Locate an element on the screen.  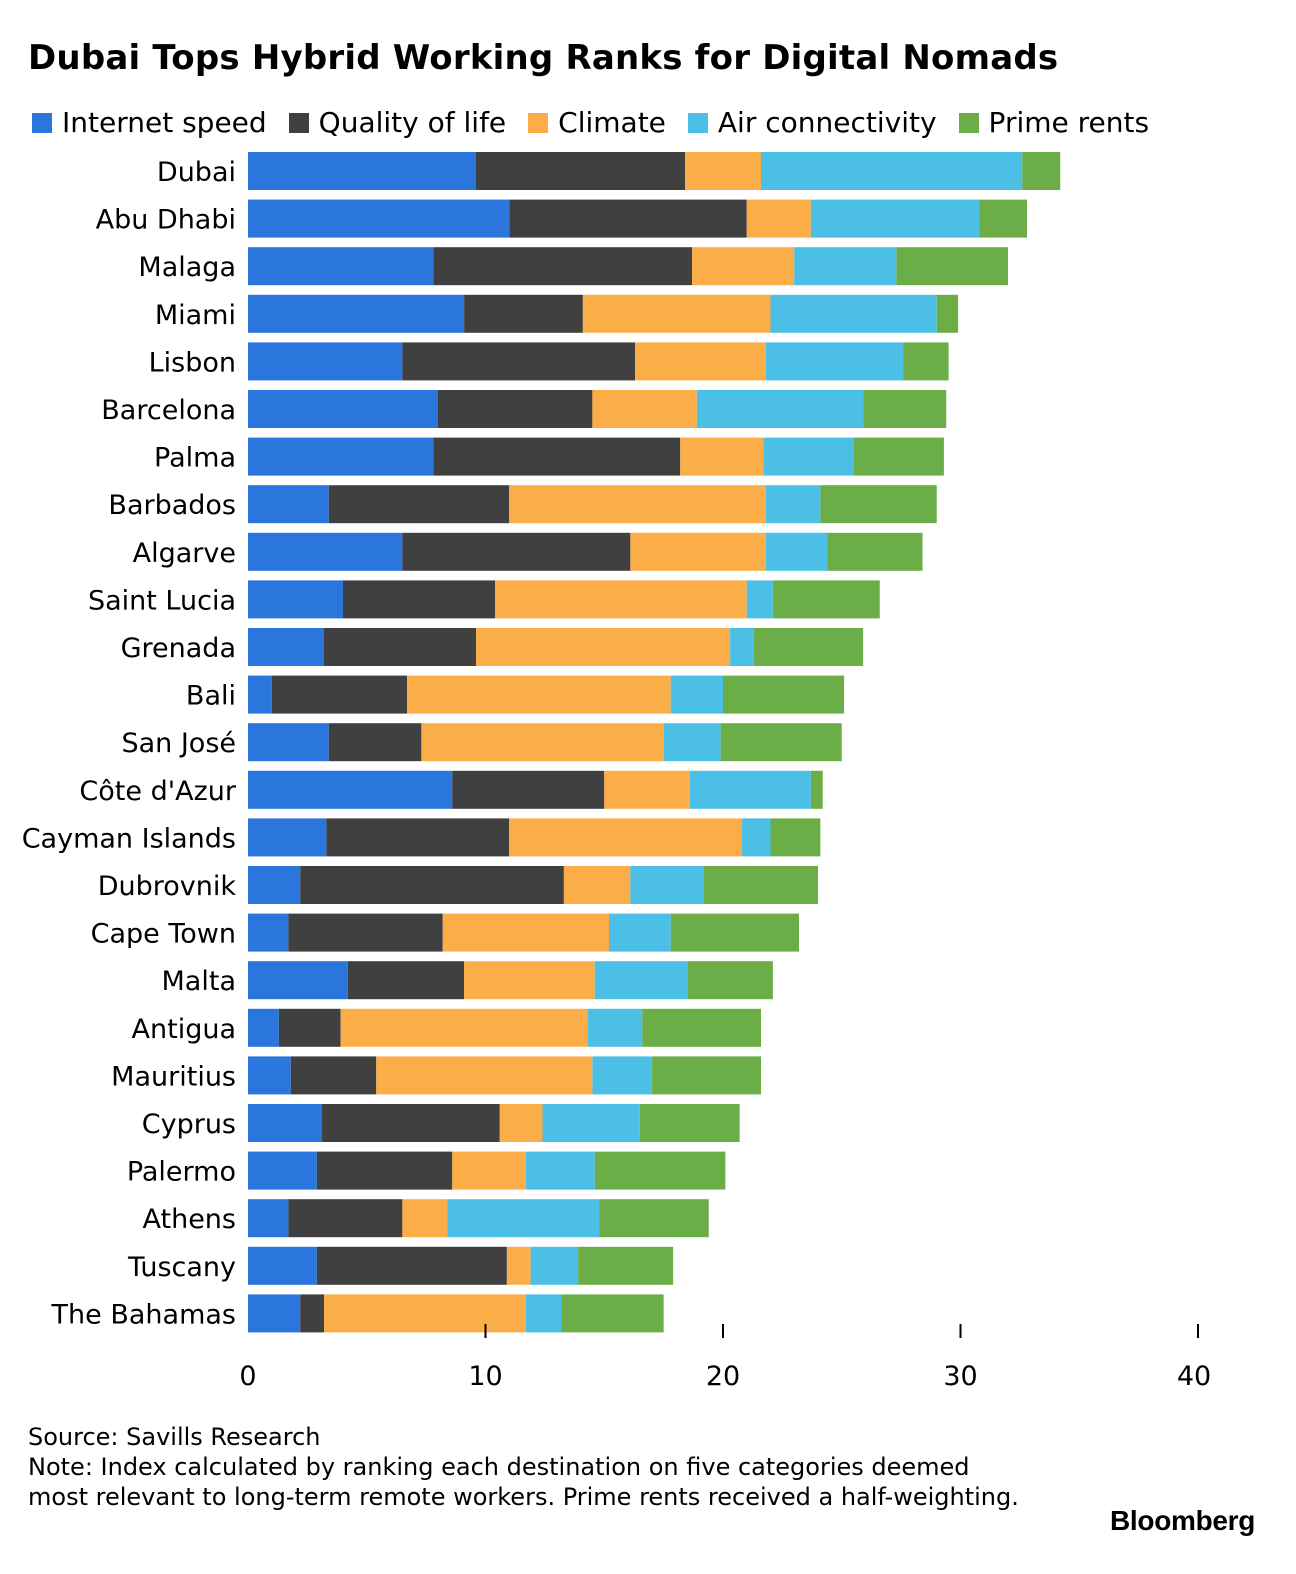
category-label-malta: Malta is located at coordinates (199, 981).